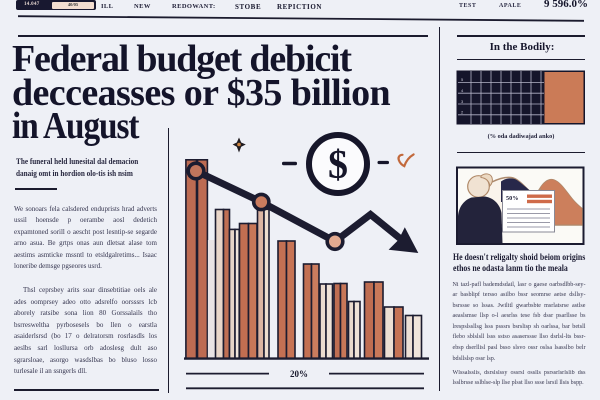 Image resolution: width=600 pixels, height=400 pixels. Describe the element at coordinates (299, 374) in the screenshot. I see `svg-text: 20%` at that location.